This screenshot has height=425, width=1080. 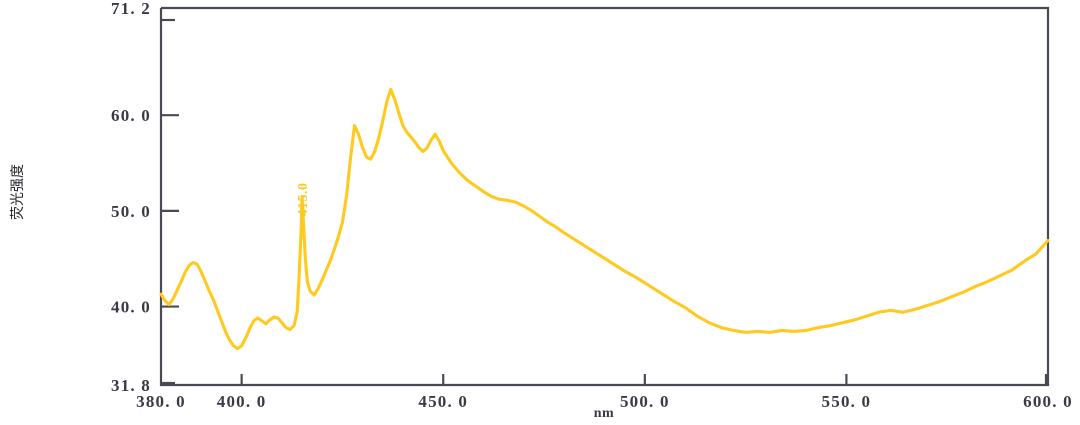 What do you see at coordinates (242, 401) in the screenshot?
I see `x-tick-label: 400. 0` at bounding box center [242, 401].